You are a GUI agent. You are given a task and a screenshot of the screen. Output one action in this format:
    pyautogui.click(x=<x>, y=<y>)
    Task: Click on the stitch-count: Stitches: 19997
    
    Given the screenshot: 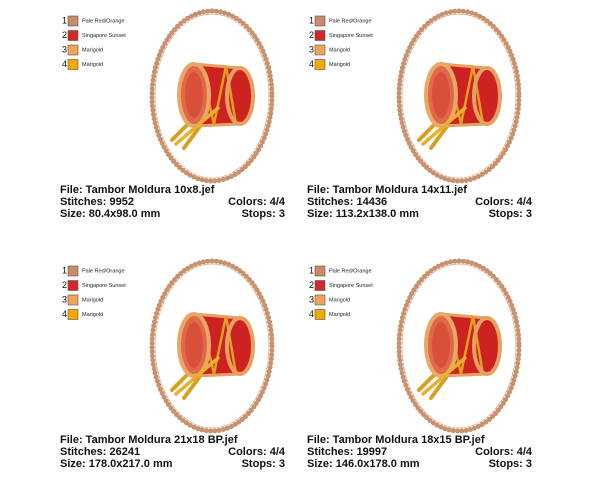 What is the action you would take?
    pyautogui.click(x=347, y=452)
    